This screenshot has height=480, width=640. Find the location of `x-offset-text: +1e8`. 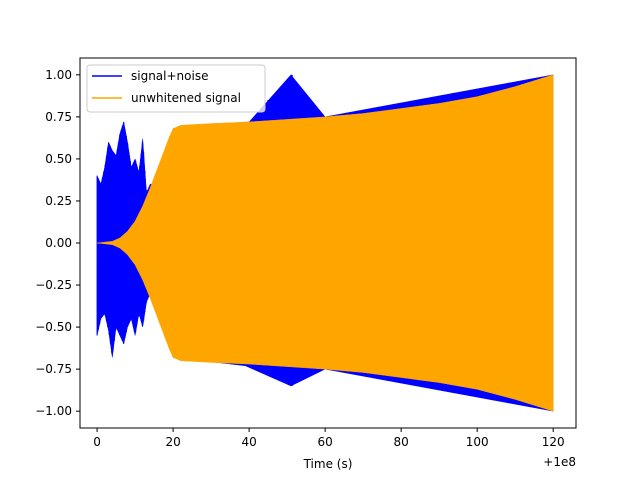

x-offset-text: +1e8 is located at coordinates (559, 462).